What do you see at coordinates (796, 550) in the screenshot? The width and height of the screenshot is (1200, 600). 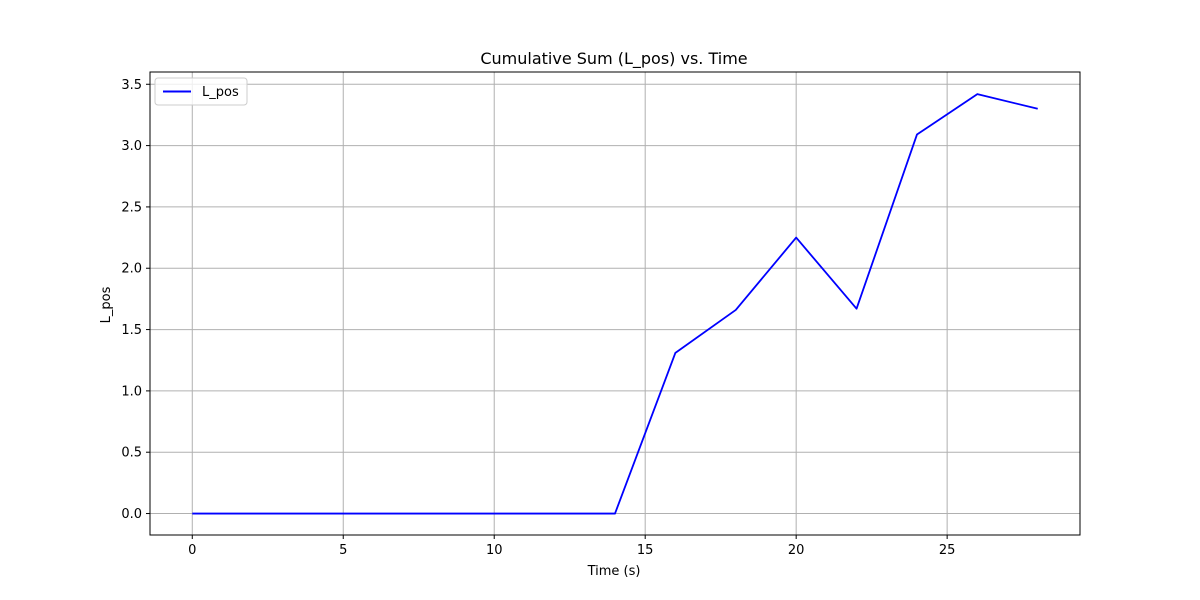 I see `x-tick-label: 20` at bounding box center [796, 550].